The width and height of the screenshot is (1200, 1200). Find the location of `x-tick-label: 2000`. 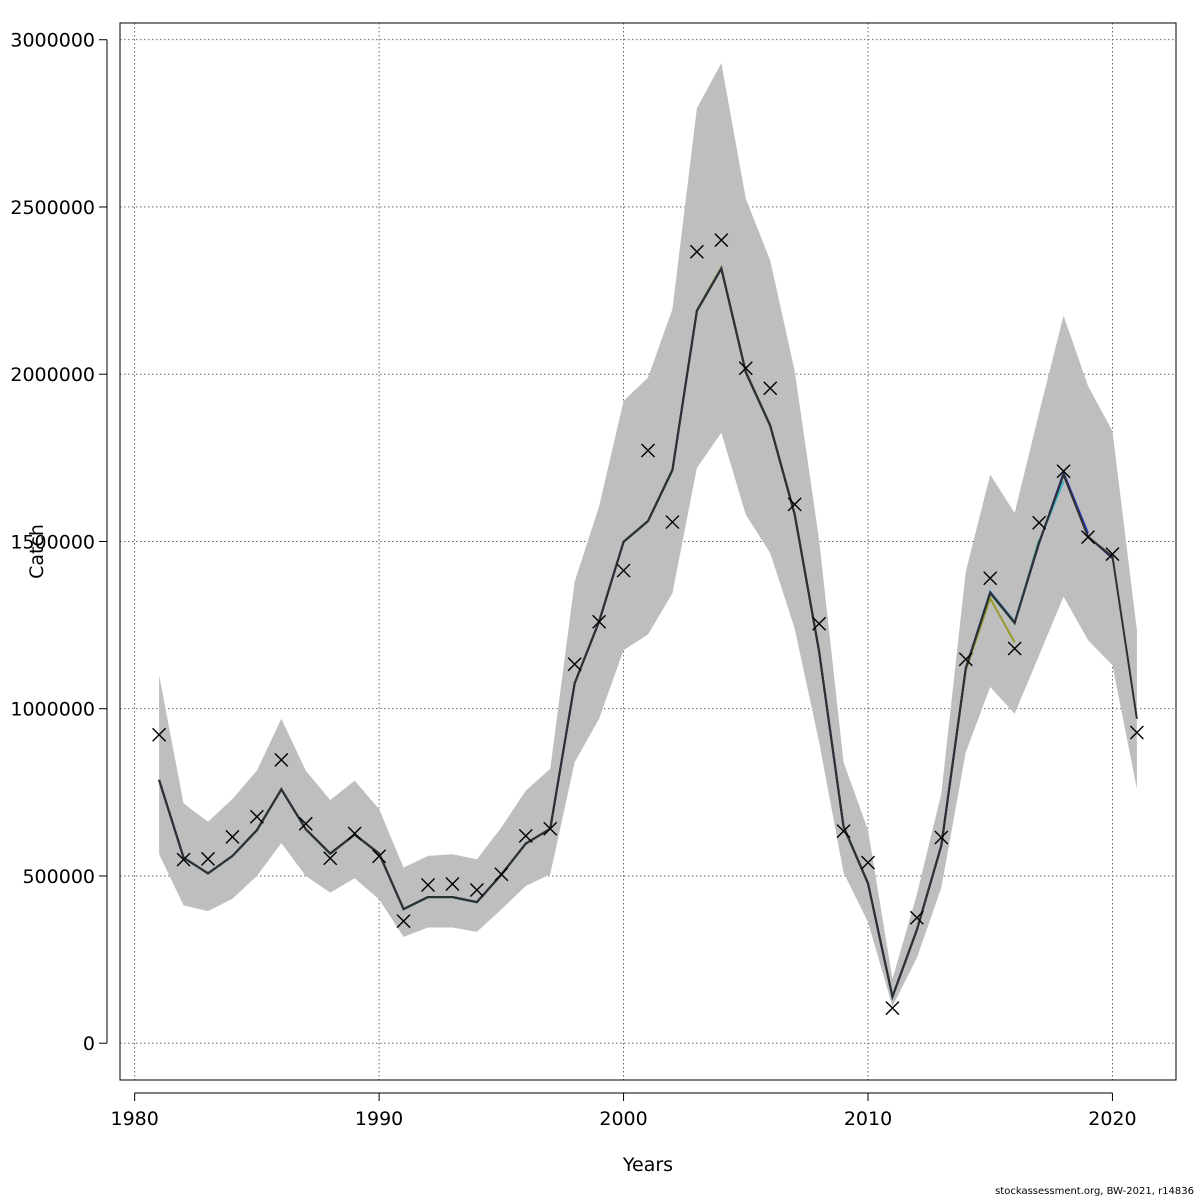

x-tick-label: 2000 is located at coordinates (623, 1119).